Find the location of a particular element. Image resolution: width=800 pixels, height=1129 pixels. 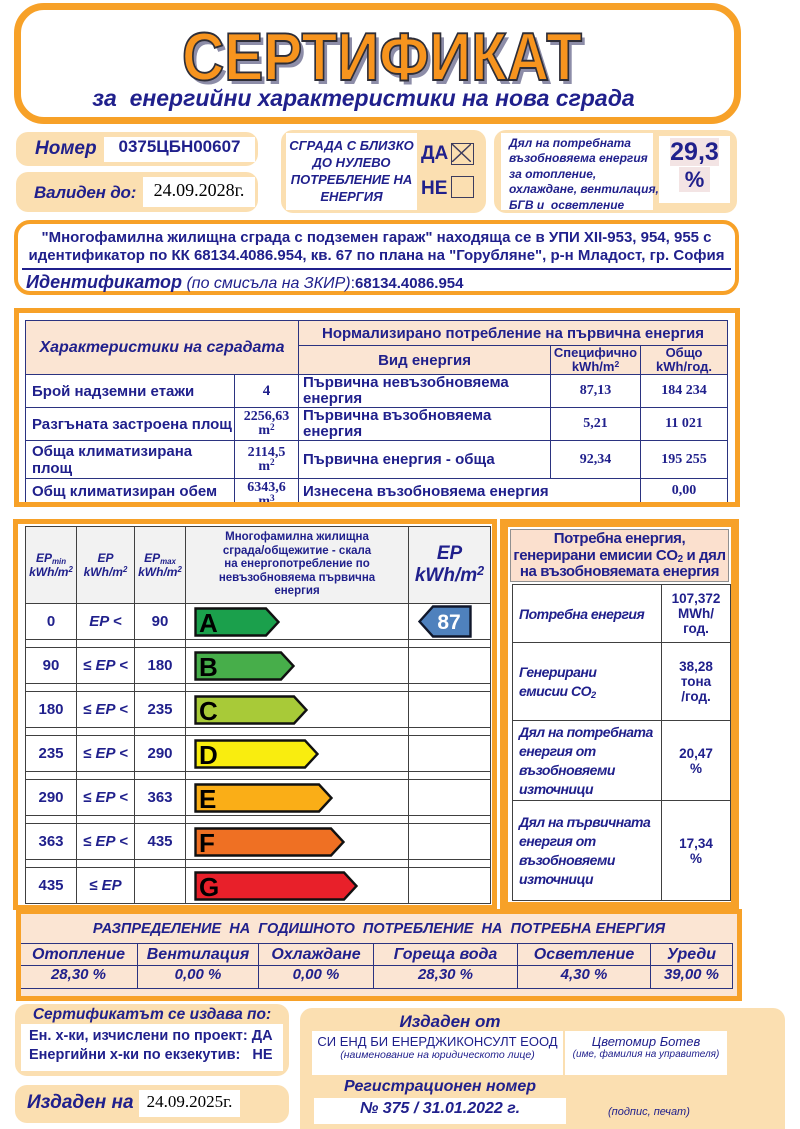

svg-text: 87 is located at coordinates (448, 622).